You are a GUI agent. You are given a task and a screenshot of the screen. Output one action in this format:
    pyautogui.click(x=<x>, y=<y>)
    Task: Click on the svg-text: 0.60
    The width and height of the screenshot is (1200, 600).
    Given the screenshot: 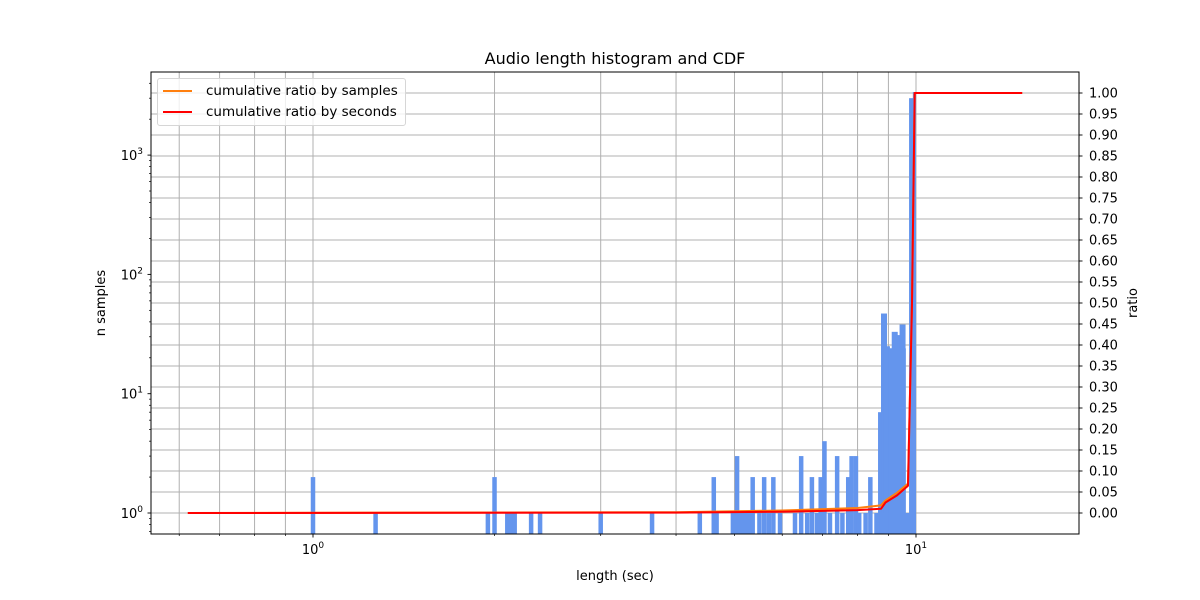 What is the action you would take?
    pyautogui.click(x=1103, y=262)
    